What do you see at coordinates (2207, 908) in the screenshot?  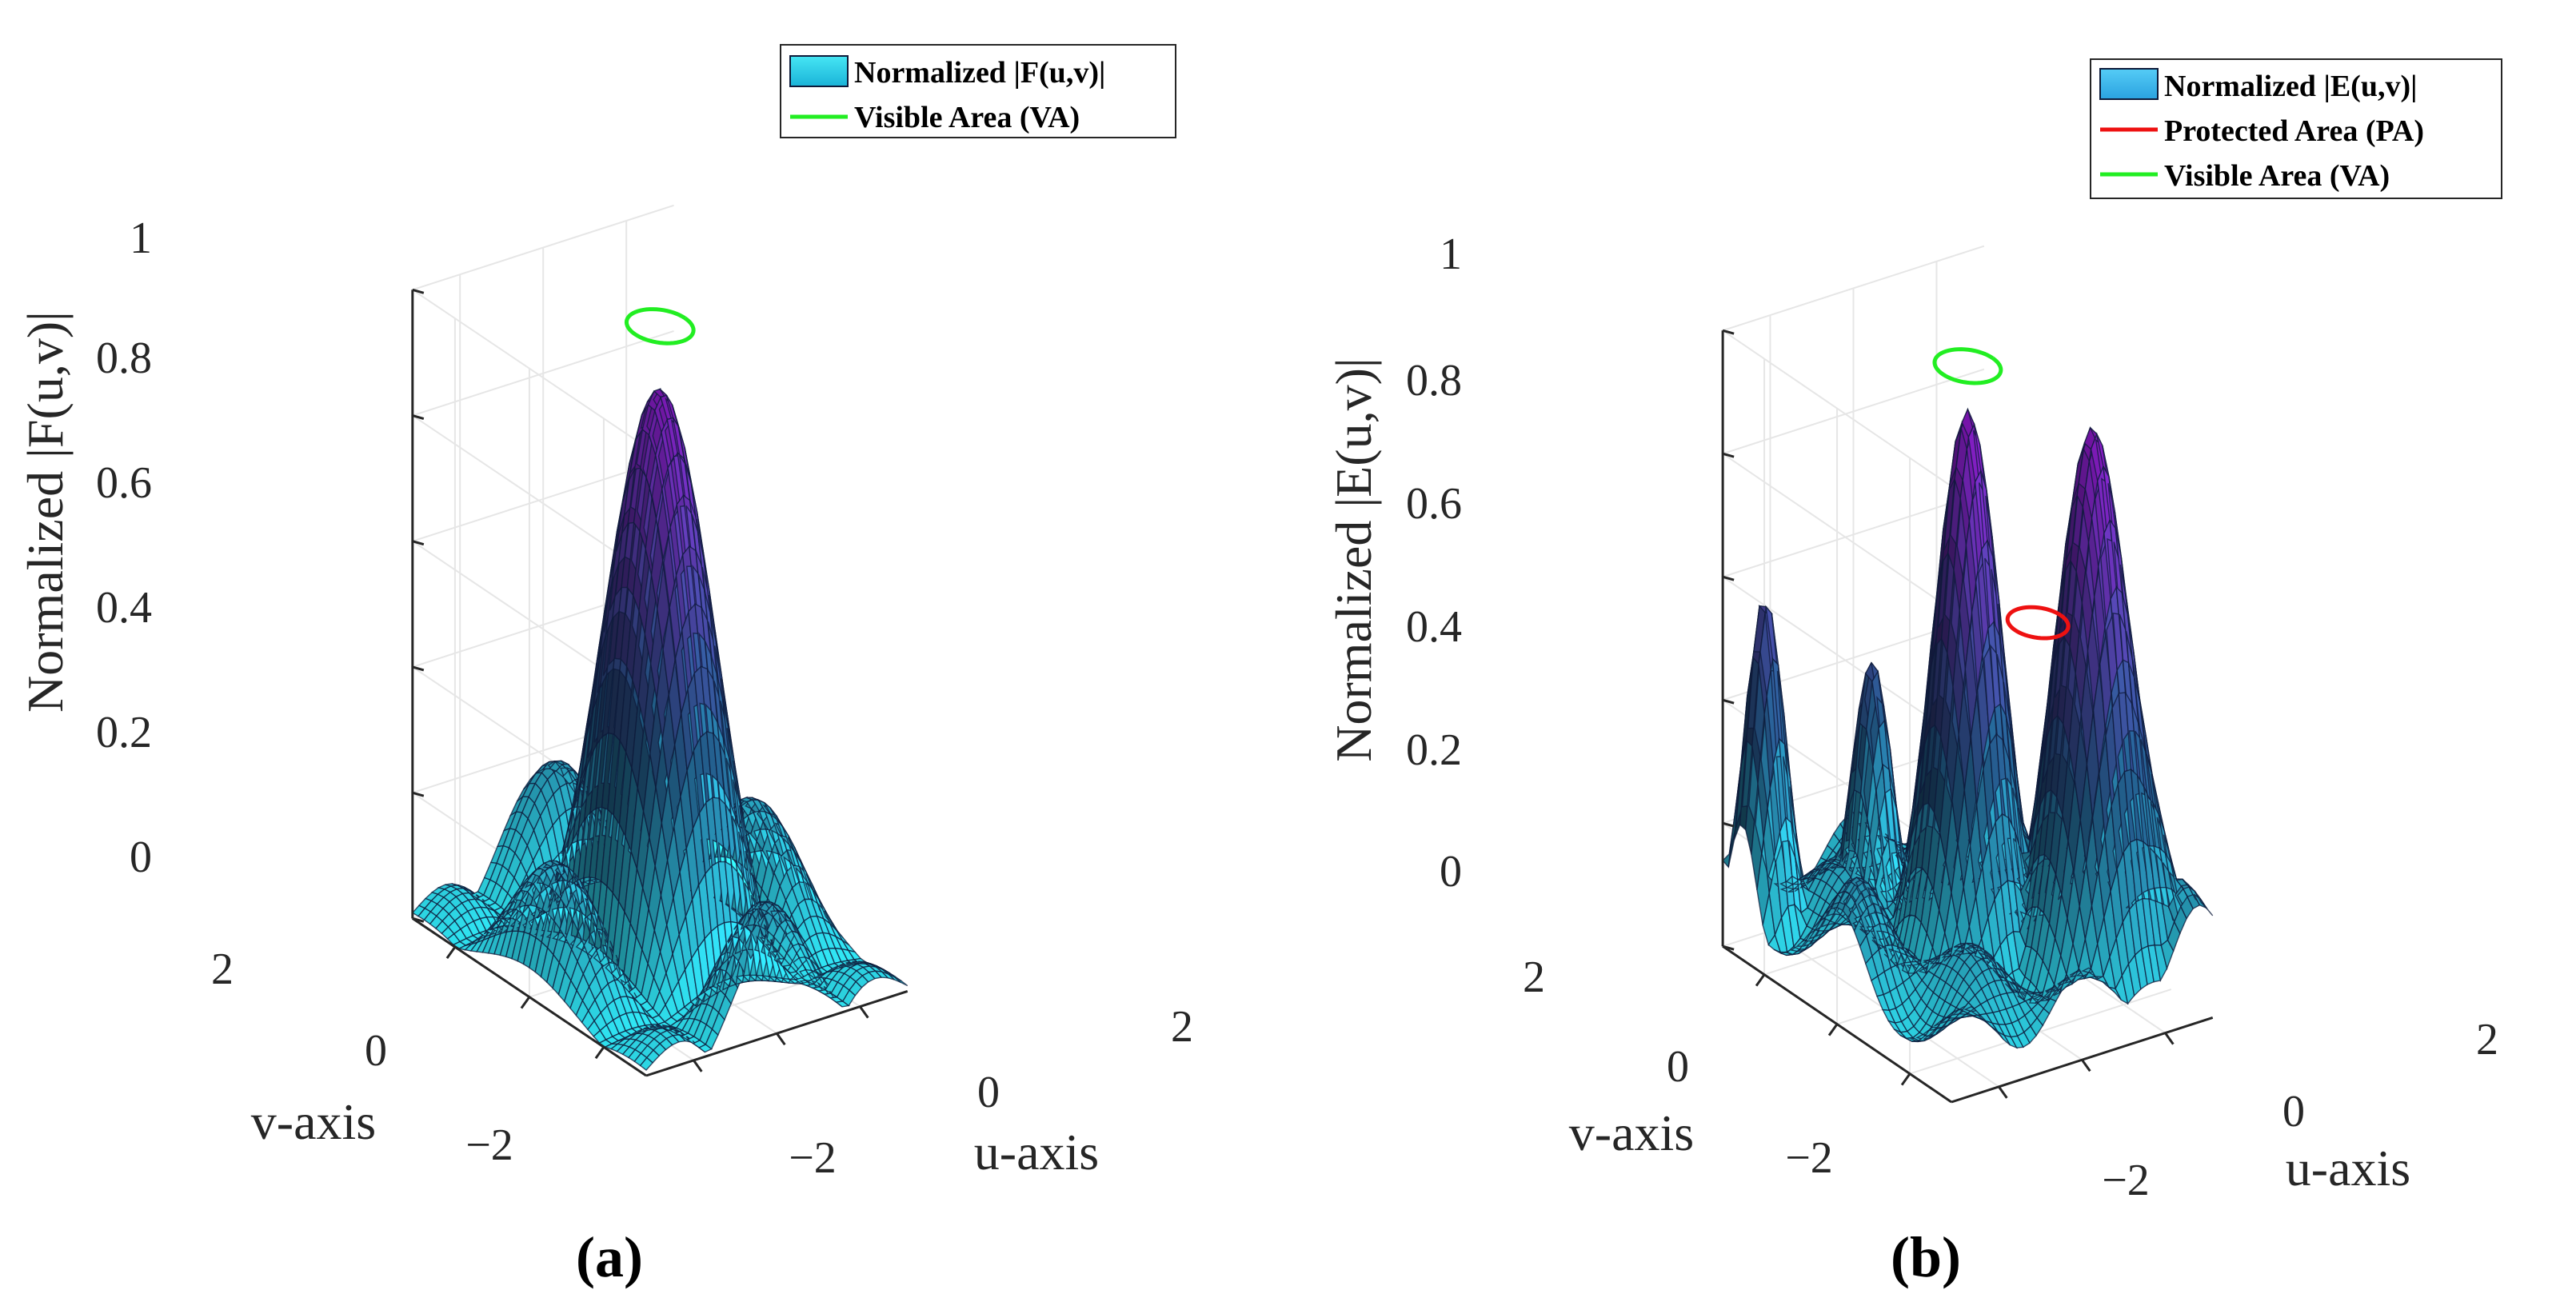 I see `surface-b-facet` at bounding box center [2207, 908].